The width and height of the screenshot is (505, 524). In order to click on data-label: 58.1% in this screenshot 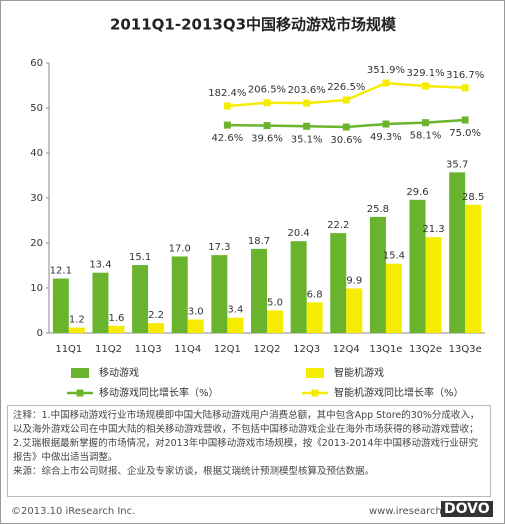, I will do `click(426, 136)`.